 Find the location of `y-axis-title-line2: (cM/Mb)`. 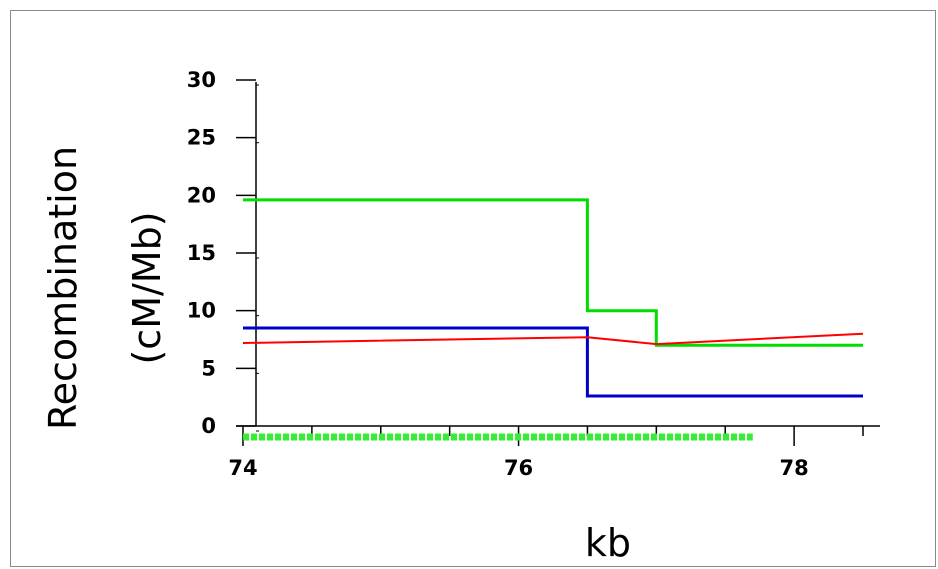

y-axis-title-line2: (cM/Mb) is located at coordinates (147, 287).